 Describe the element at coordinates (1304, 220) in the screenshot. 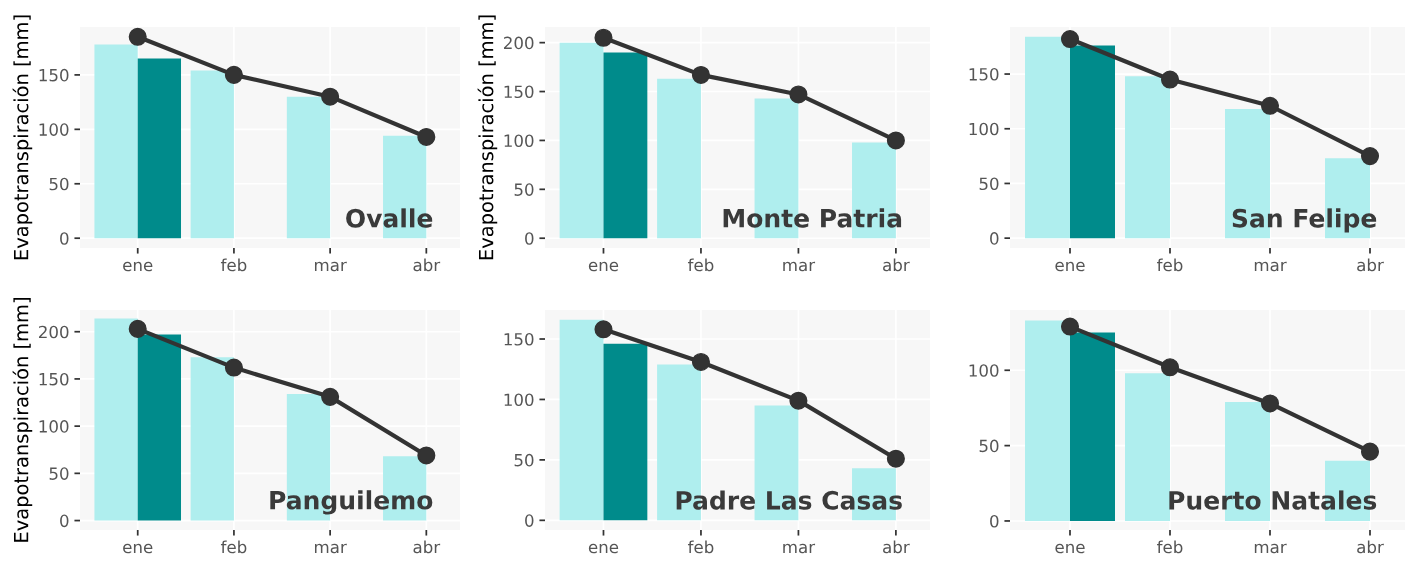

I see `annotation: San Felipe` at that location.